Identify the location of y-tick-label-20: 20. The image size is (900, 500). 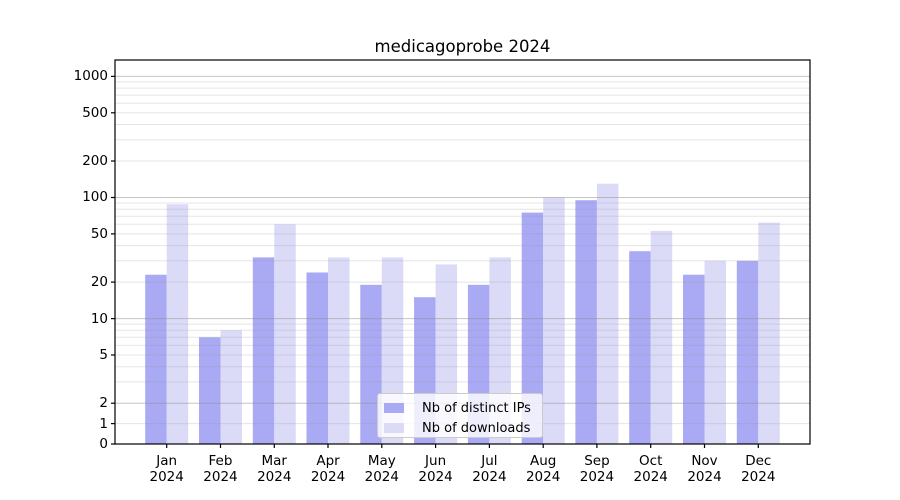
(99, 282).